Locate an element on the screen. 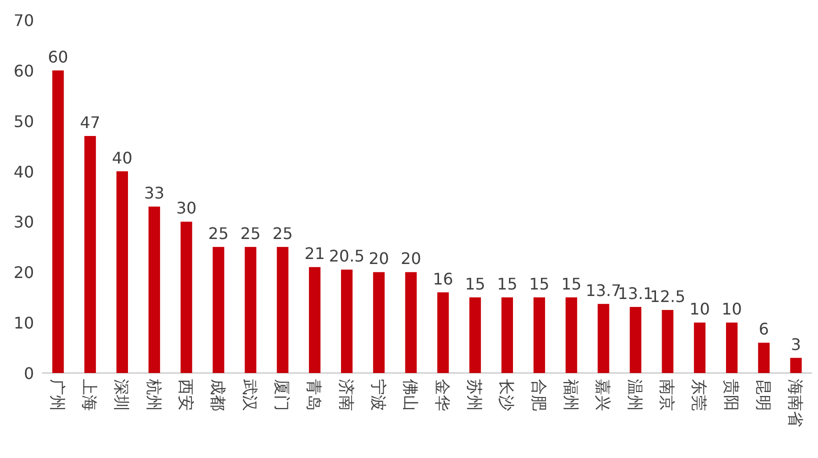  data-label: 47 is located at coordinates (90, 122).